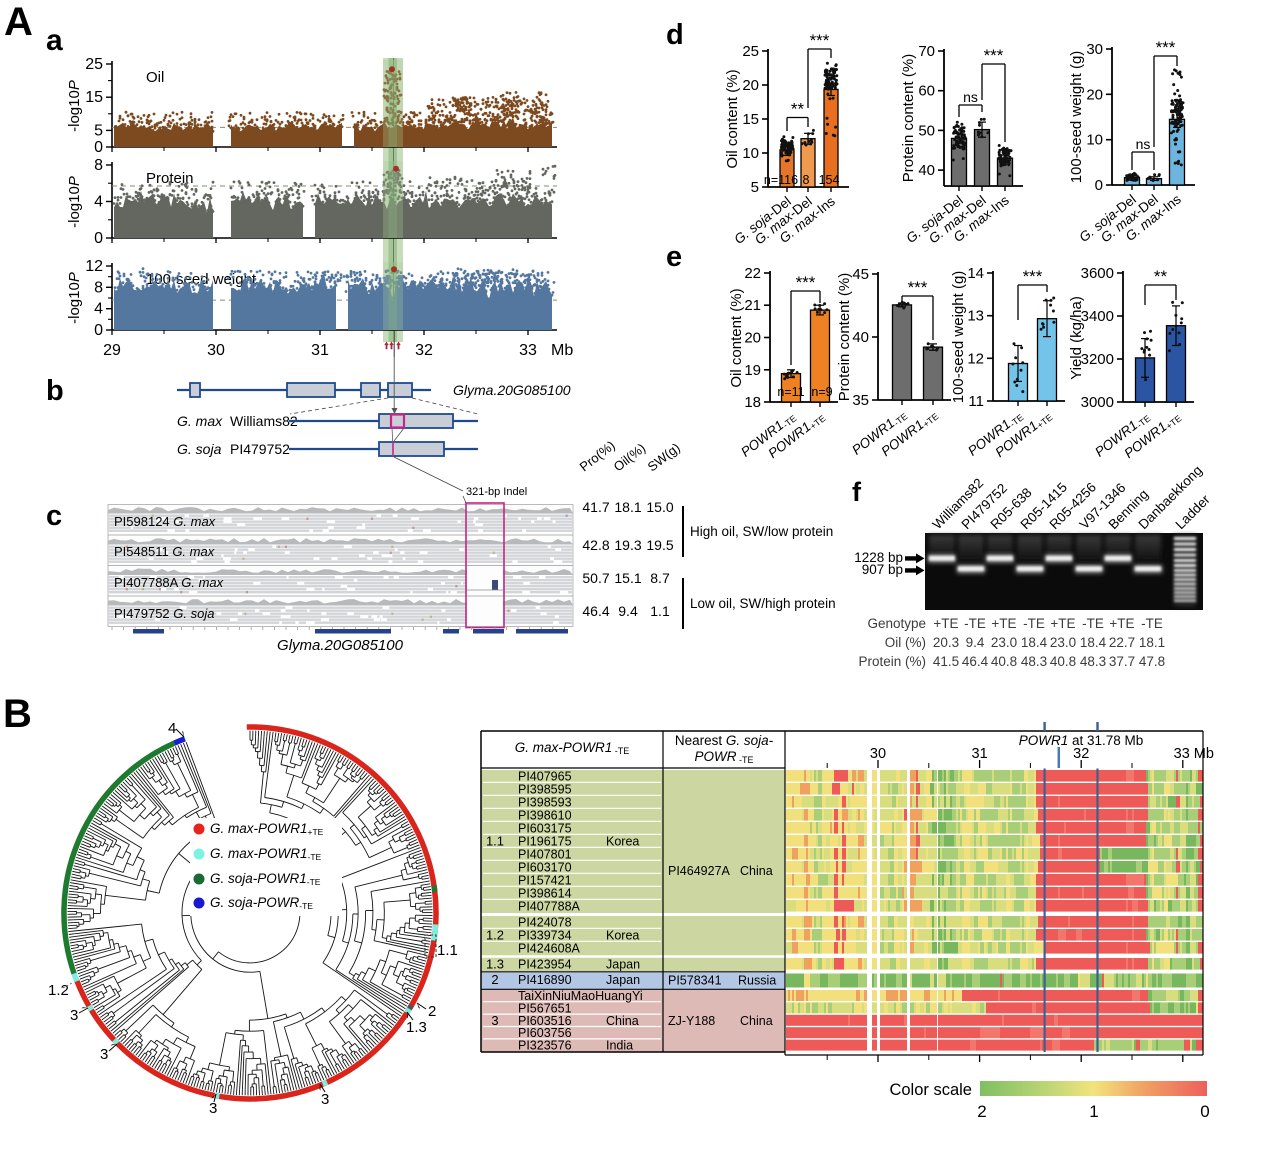  Describe the element at coordinates (750, 119) in the screenshot. I see `svg-text: 15` at that location.